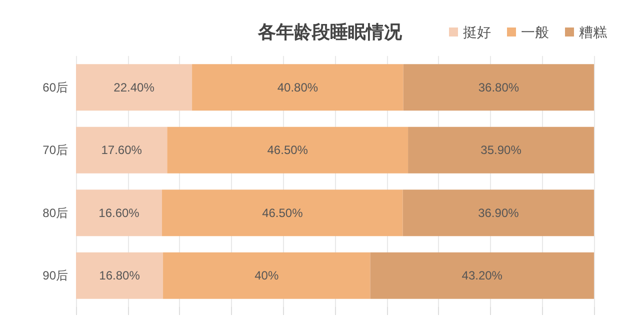 The height and width of the screenshot is (331, 640). What do you see at coordinates (55, 87) in the screenshot?
I see `y-tick-label: 60后` at bounding box center [55, 87].